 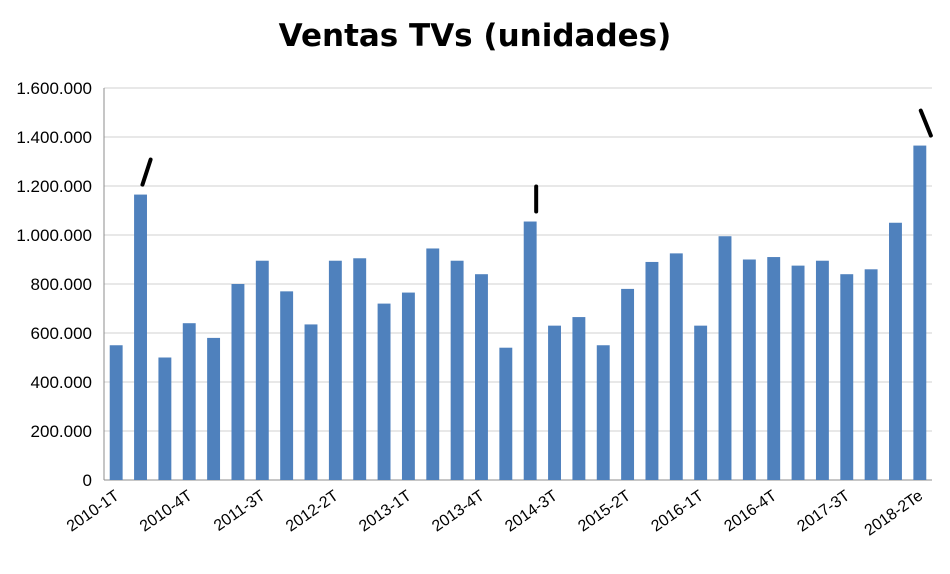 I want to click on bar-2016-4T, so click(x=774, y=368).